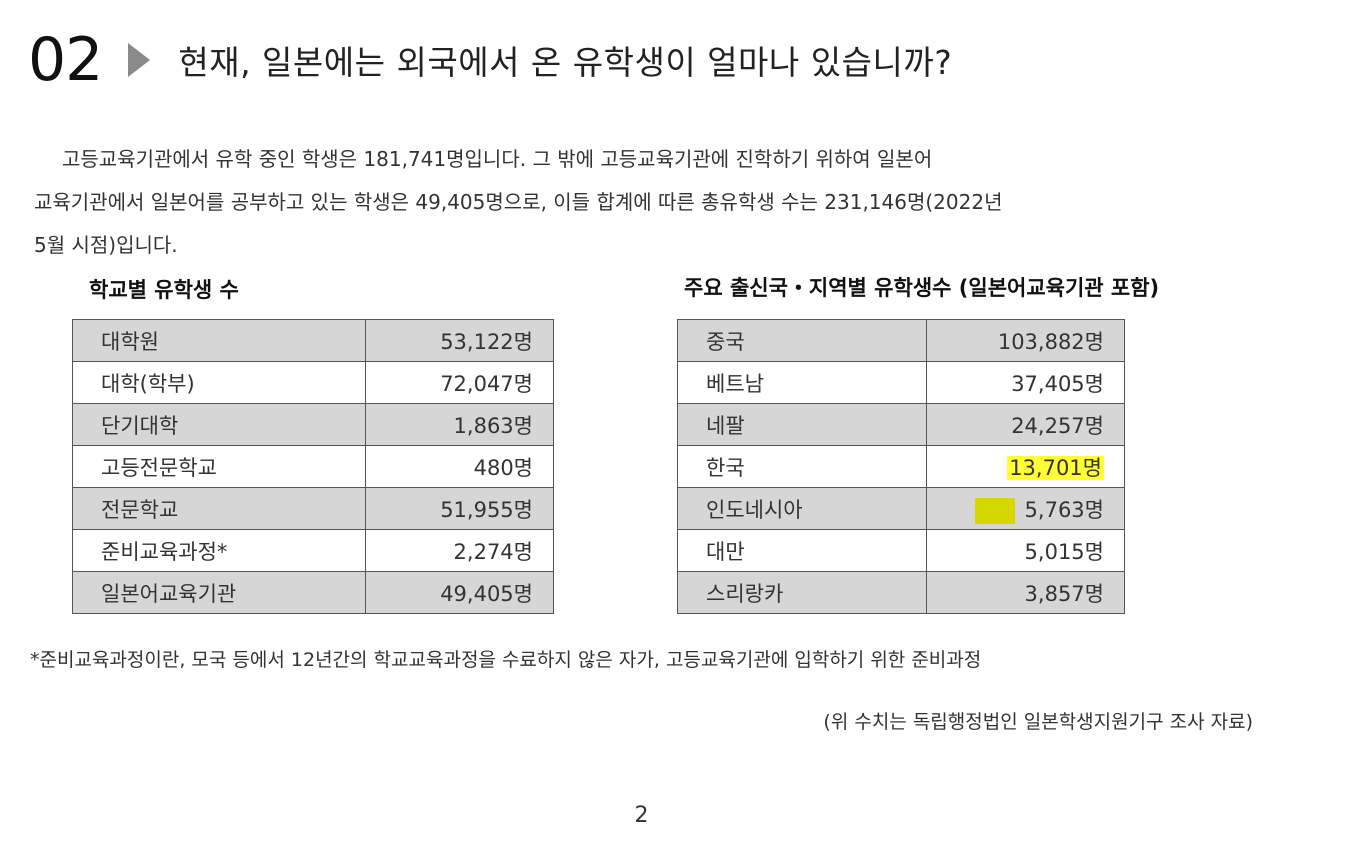 This screenshot has height=841, width=1351. What do you see at coordinates (219, 382) in the screenshot?
I see `table-cell-label: 대학(학부)` at bounding box center [219, 382].